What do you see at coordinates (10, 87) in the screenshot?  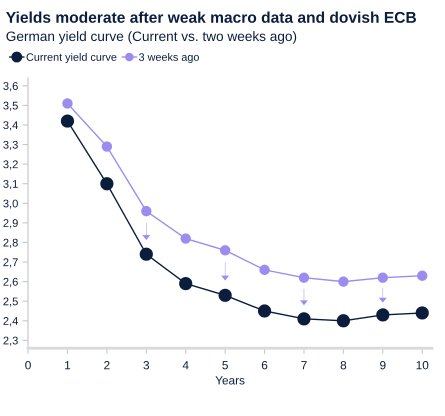 I see `y-tick-label: 3,6` at bounding box center [10, 87].